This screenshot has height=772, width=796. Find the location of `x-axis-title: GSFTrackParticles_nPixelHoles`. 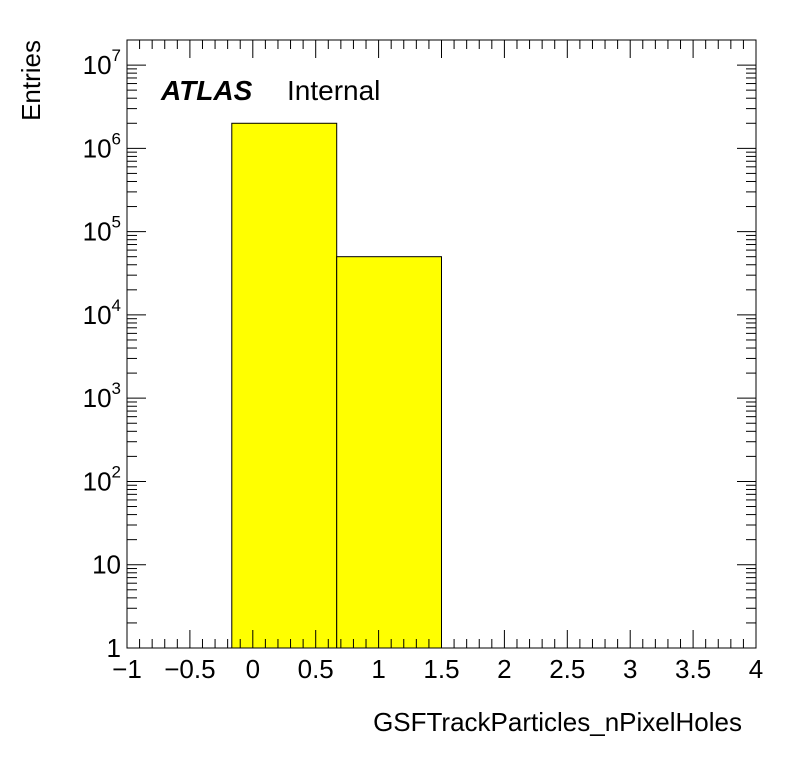

x-axis-title: GSFTrackParticles_nPixelHoles is located at coordinates (557, 722).